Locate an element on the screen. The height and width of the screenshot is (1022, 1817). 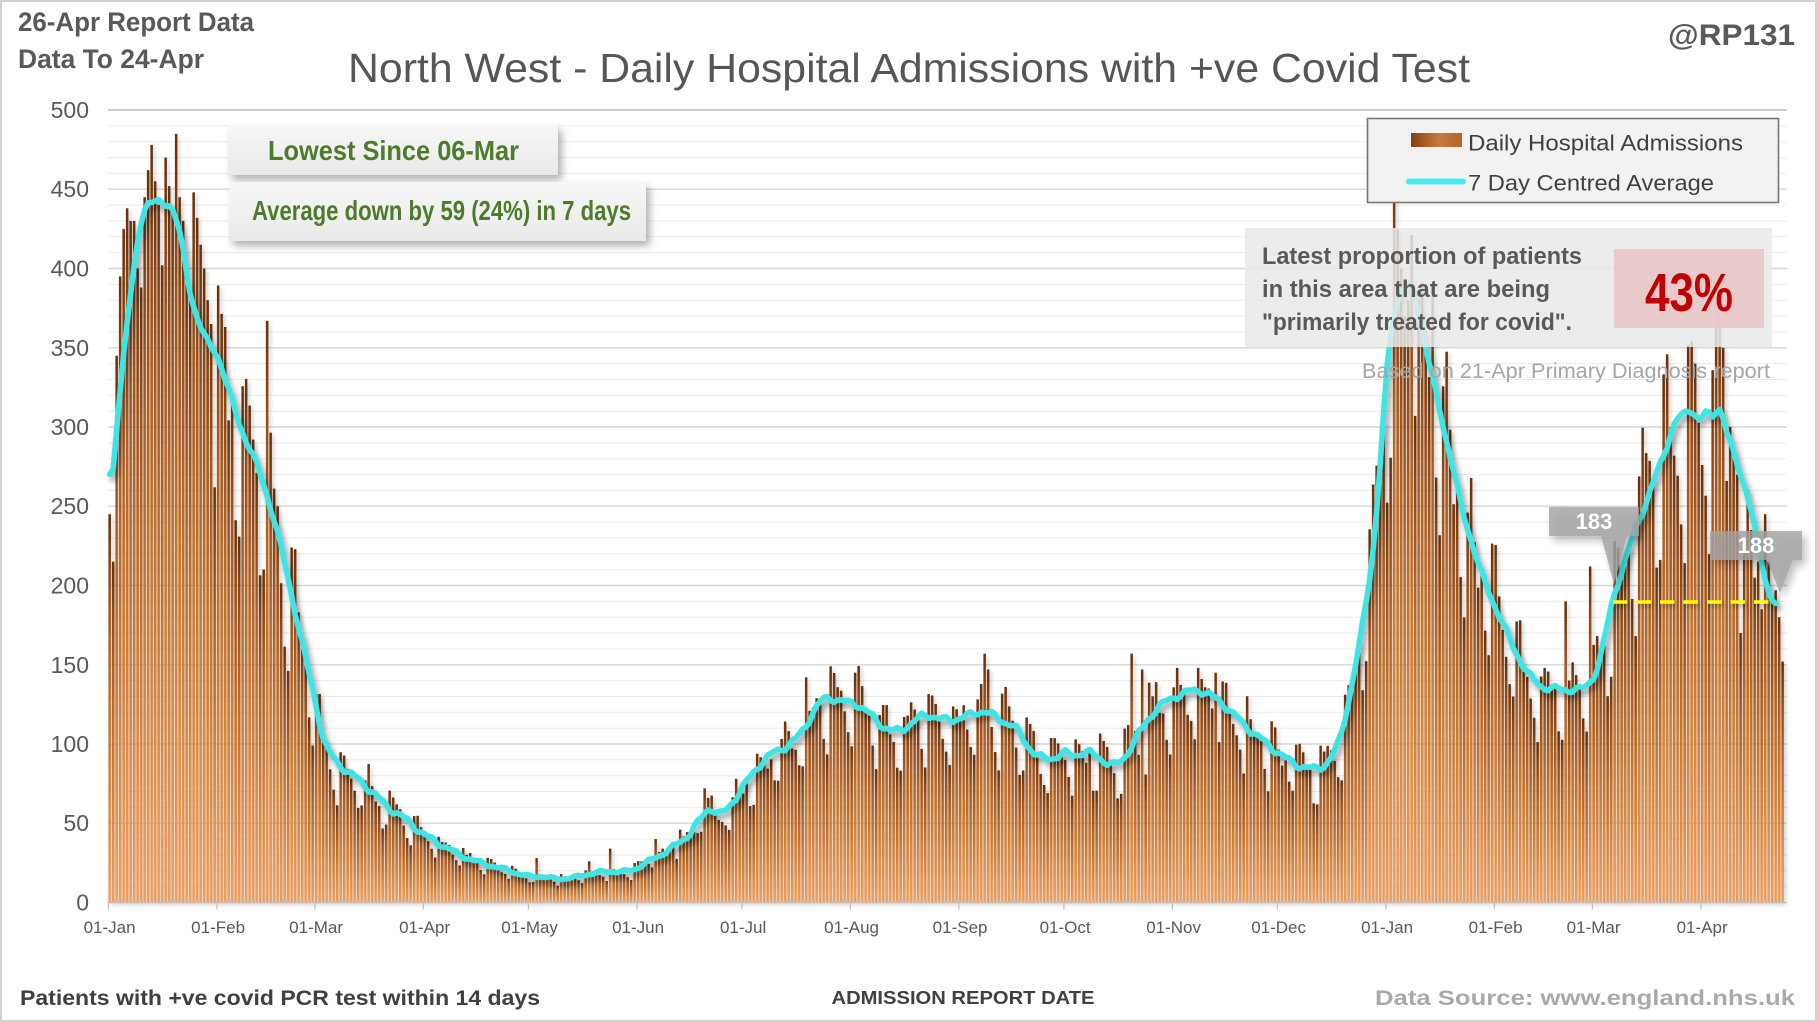
svg-text: Lowest Since 06-Mar is located at coordinates (393, 150).